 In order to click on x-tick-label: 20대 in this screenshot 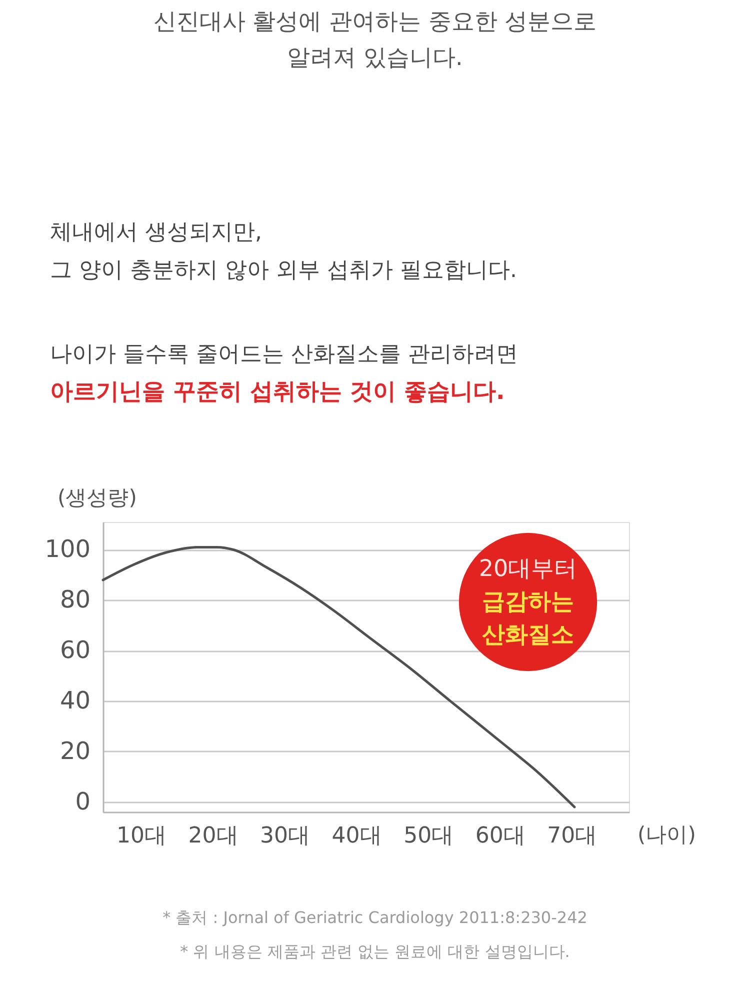, I will do `click(213, 836)`.